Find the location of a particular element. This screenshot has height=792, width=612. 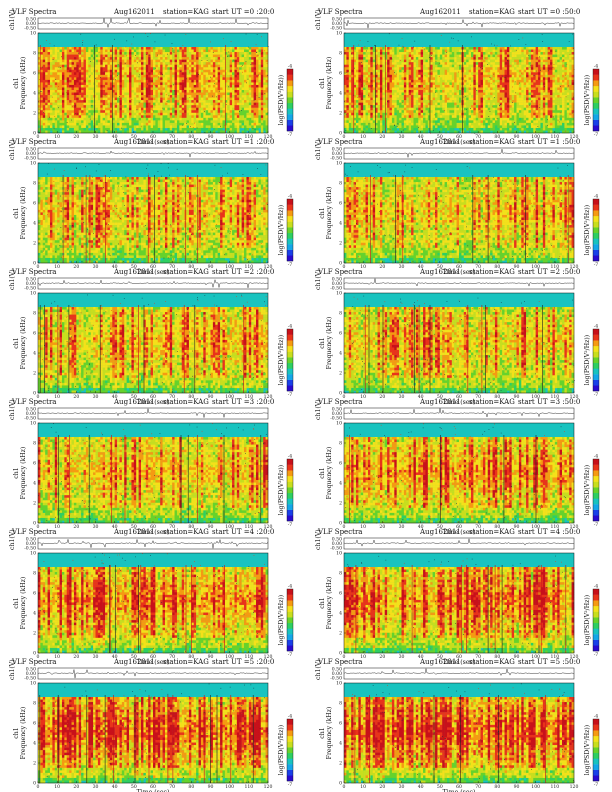

x-tick-label: 80 is located at coordinates (497, 527).